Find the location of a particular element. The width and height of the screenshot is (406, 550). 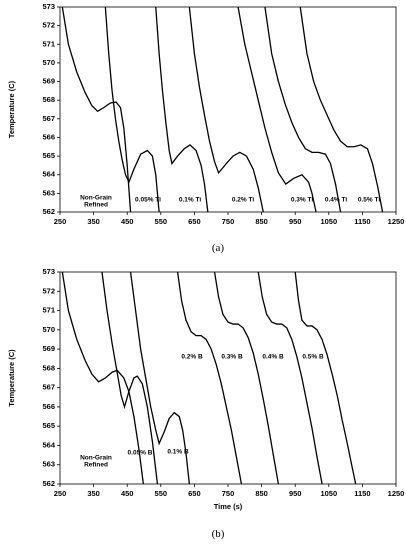

curve-label: 0.3% B is located at coordinates (232, 357).